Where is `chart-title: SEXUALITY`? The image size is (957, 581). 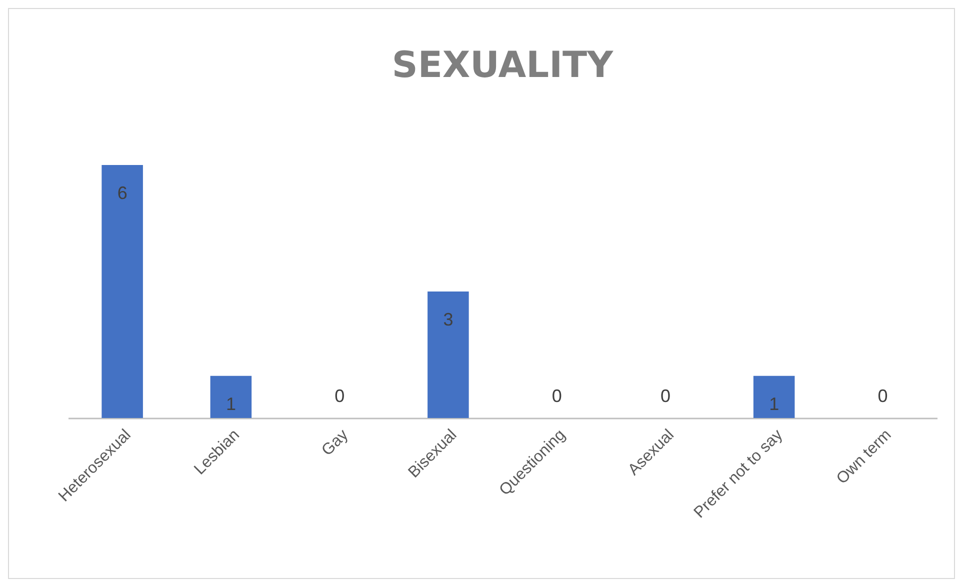
chart-title: SEXUALITY is located at coordinates (503, 65).